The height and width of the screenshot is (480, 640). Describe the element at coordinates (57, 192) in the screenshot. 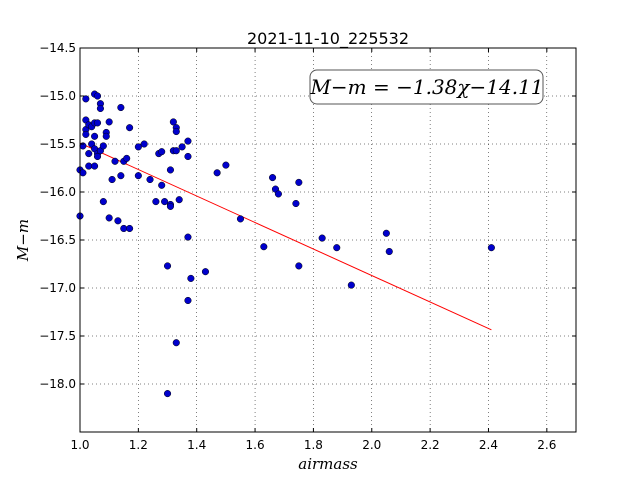

I see `y-tick-label: −16.0` at that location.